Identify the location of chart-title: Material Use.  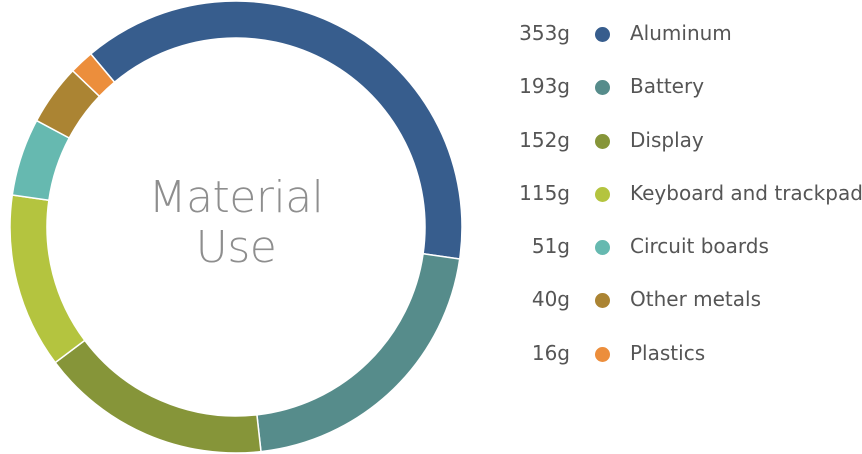
(236, 223).